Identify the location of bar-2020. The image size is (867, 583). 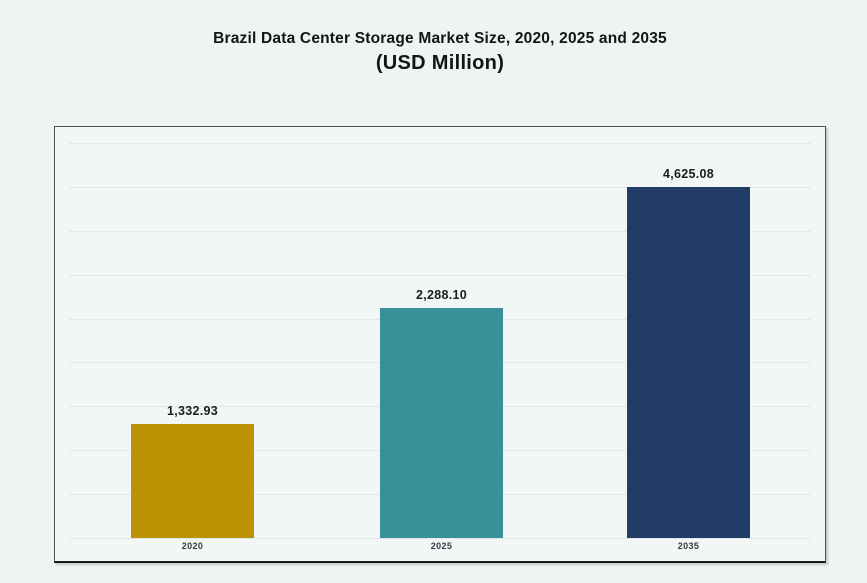
(192, 481).